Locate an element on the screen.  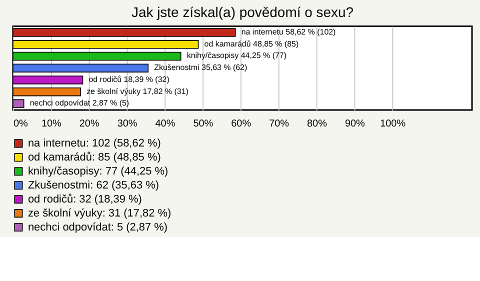
x-tick-label: 80% is located at coordinates (317, 124).